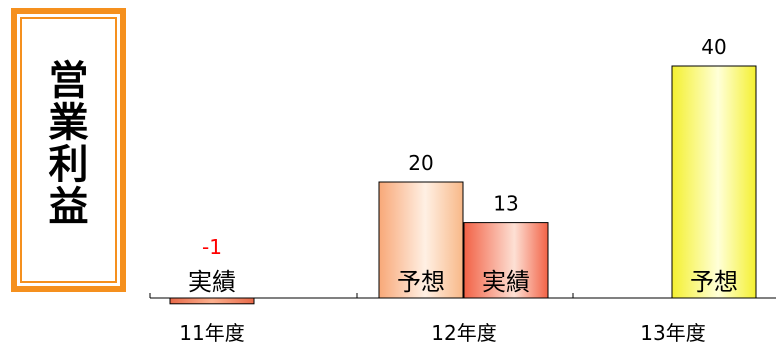 Image resolution: width=776 pixels, height=348 pixels. What do you see at coordinates (68, 165) in the screenshot?
I see `title-char-3: 利` at bounding box center [68, 165].